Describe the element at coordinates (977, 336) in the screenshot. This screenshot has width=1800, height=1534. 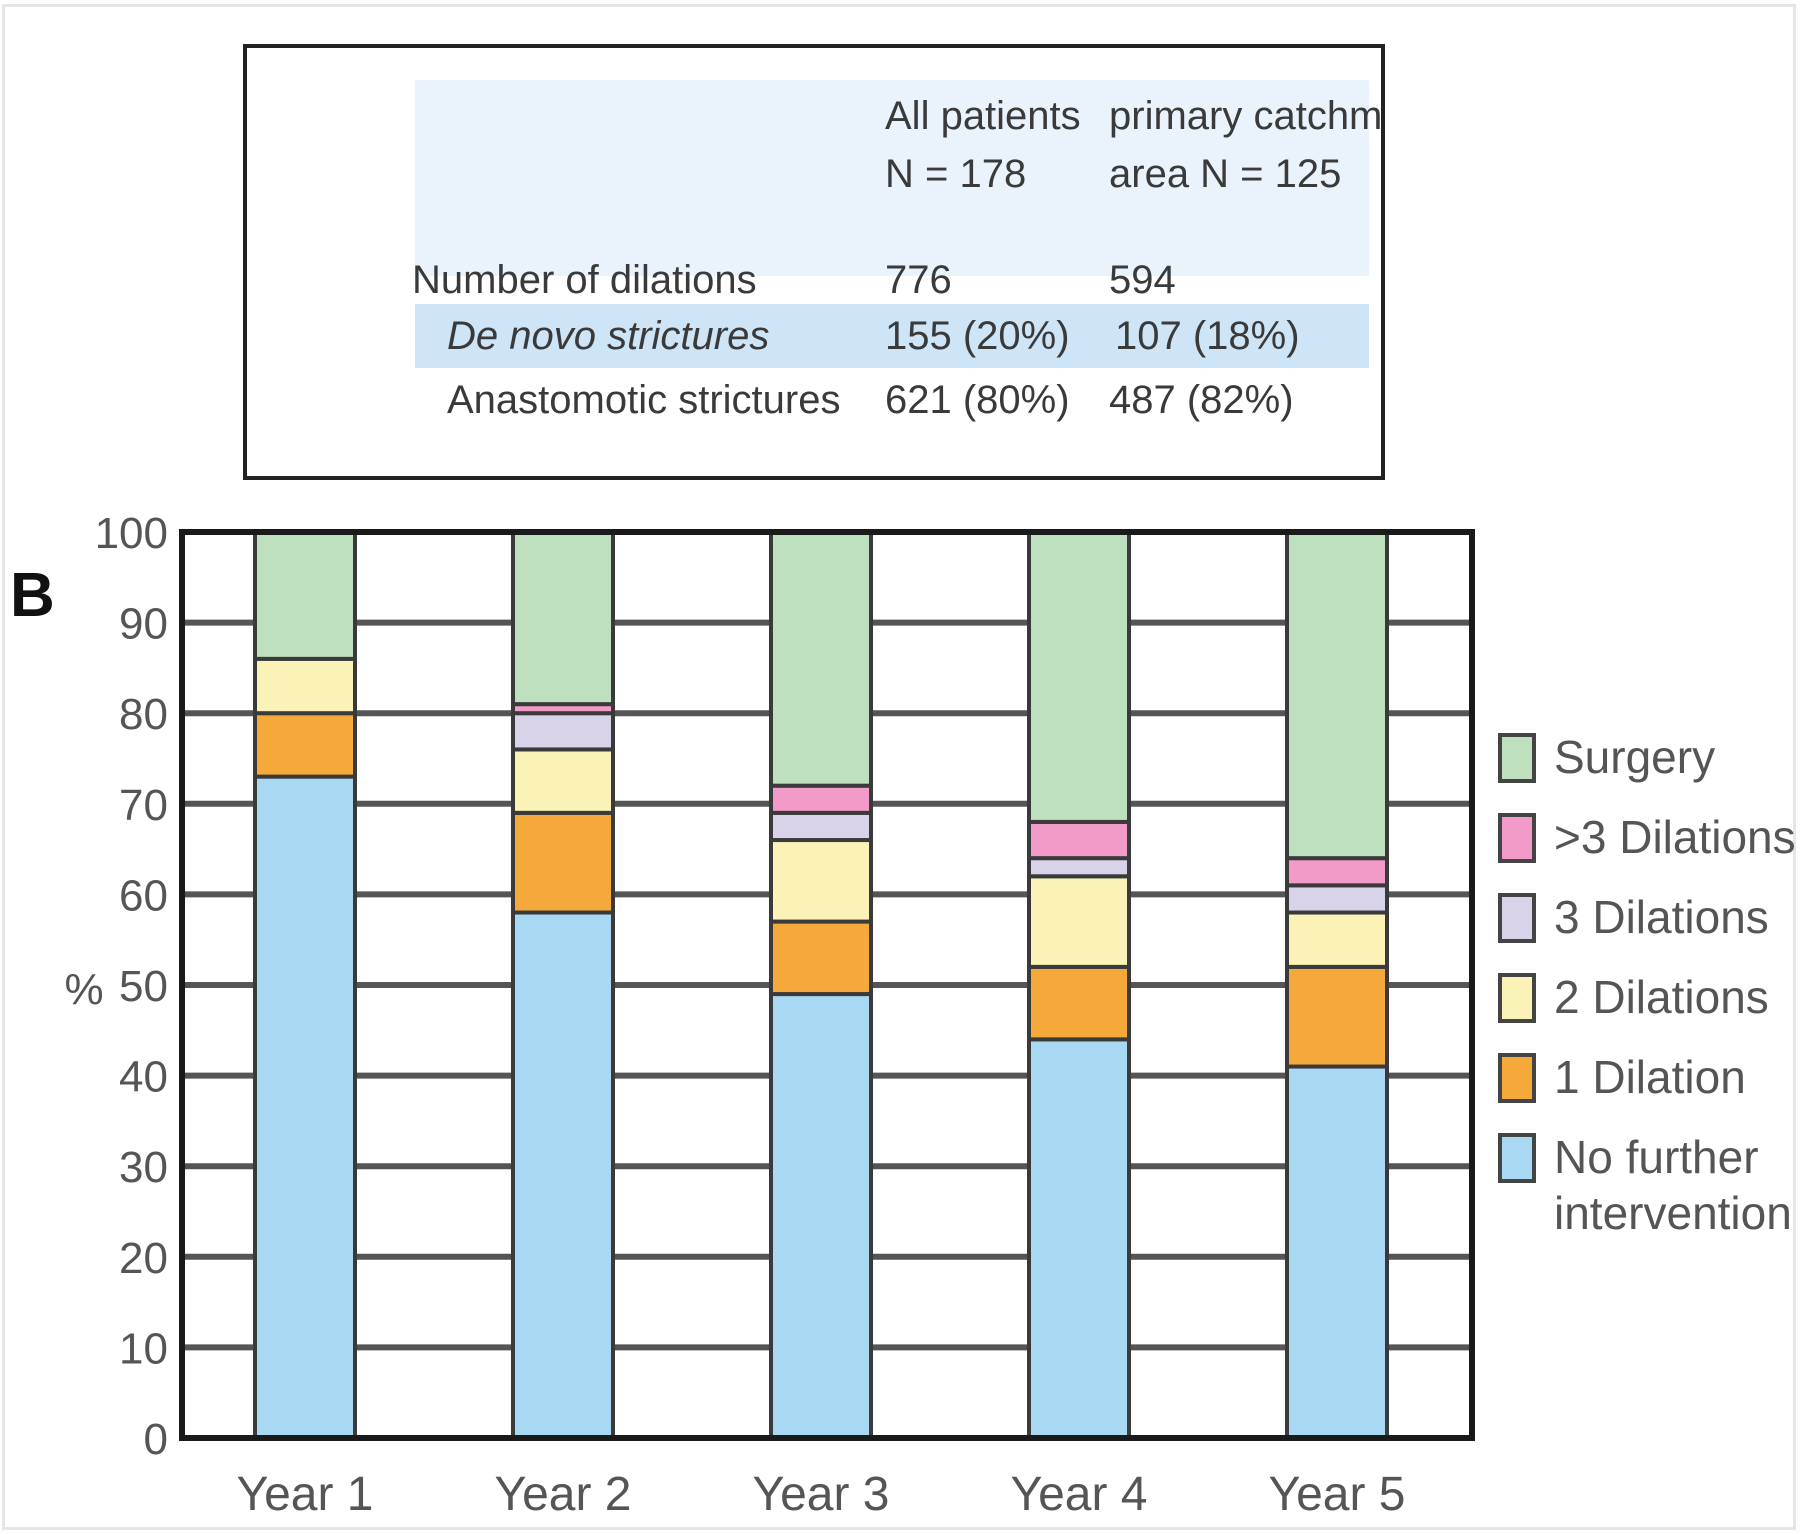
I see `row-value-all: 155 (20%)` at that location.